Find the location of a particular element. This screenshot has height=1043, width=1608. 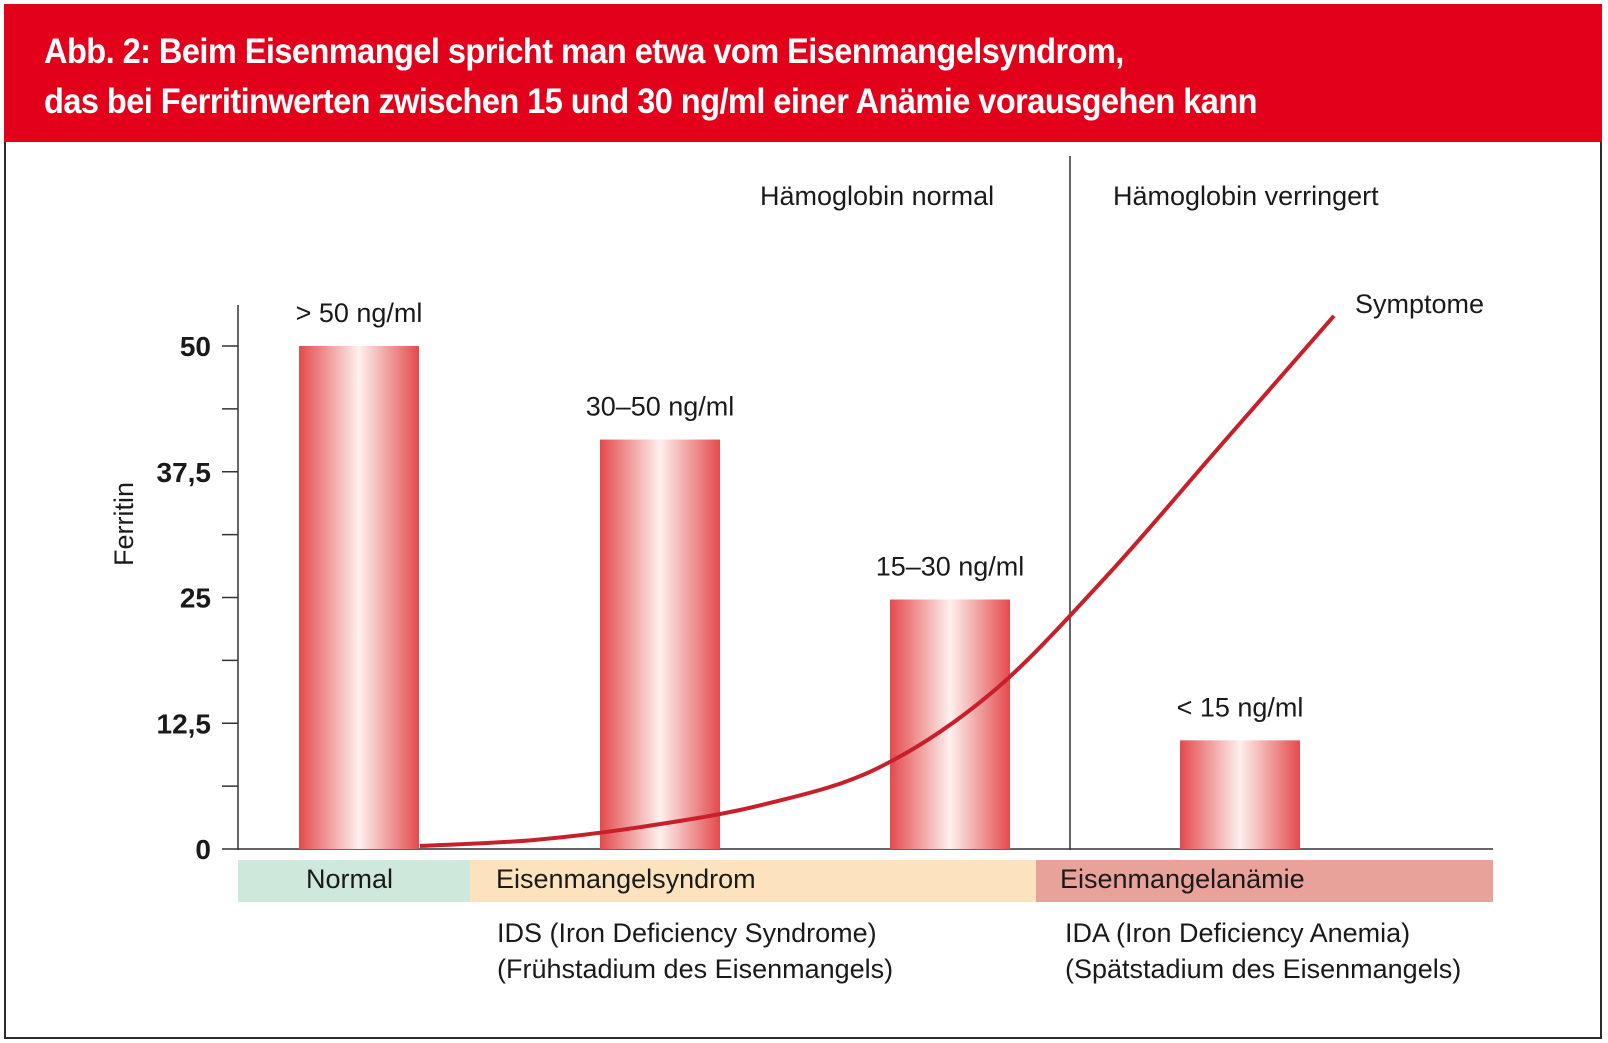

stage-band-normal is located at coordinates (354, 881).